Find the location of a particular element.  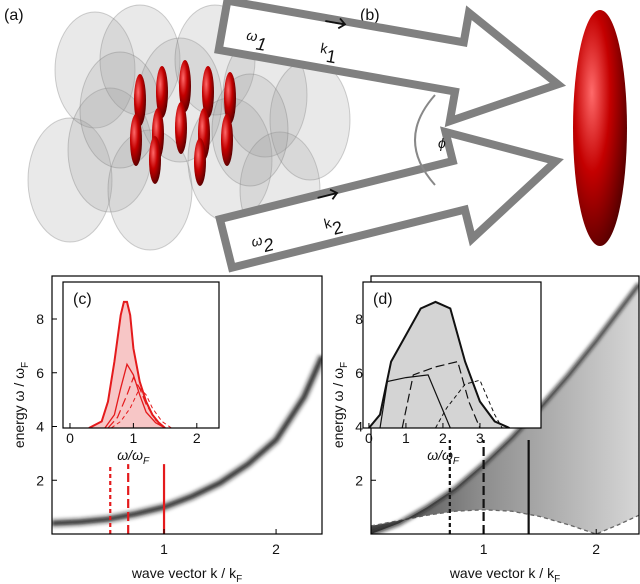

panel-label: (b) is located at coordinates (370, 15).